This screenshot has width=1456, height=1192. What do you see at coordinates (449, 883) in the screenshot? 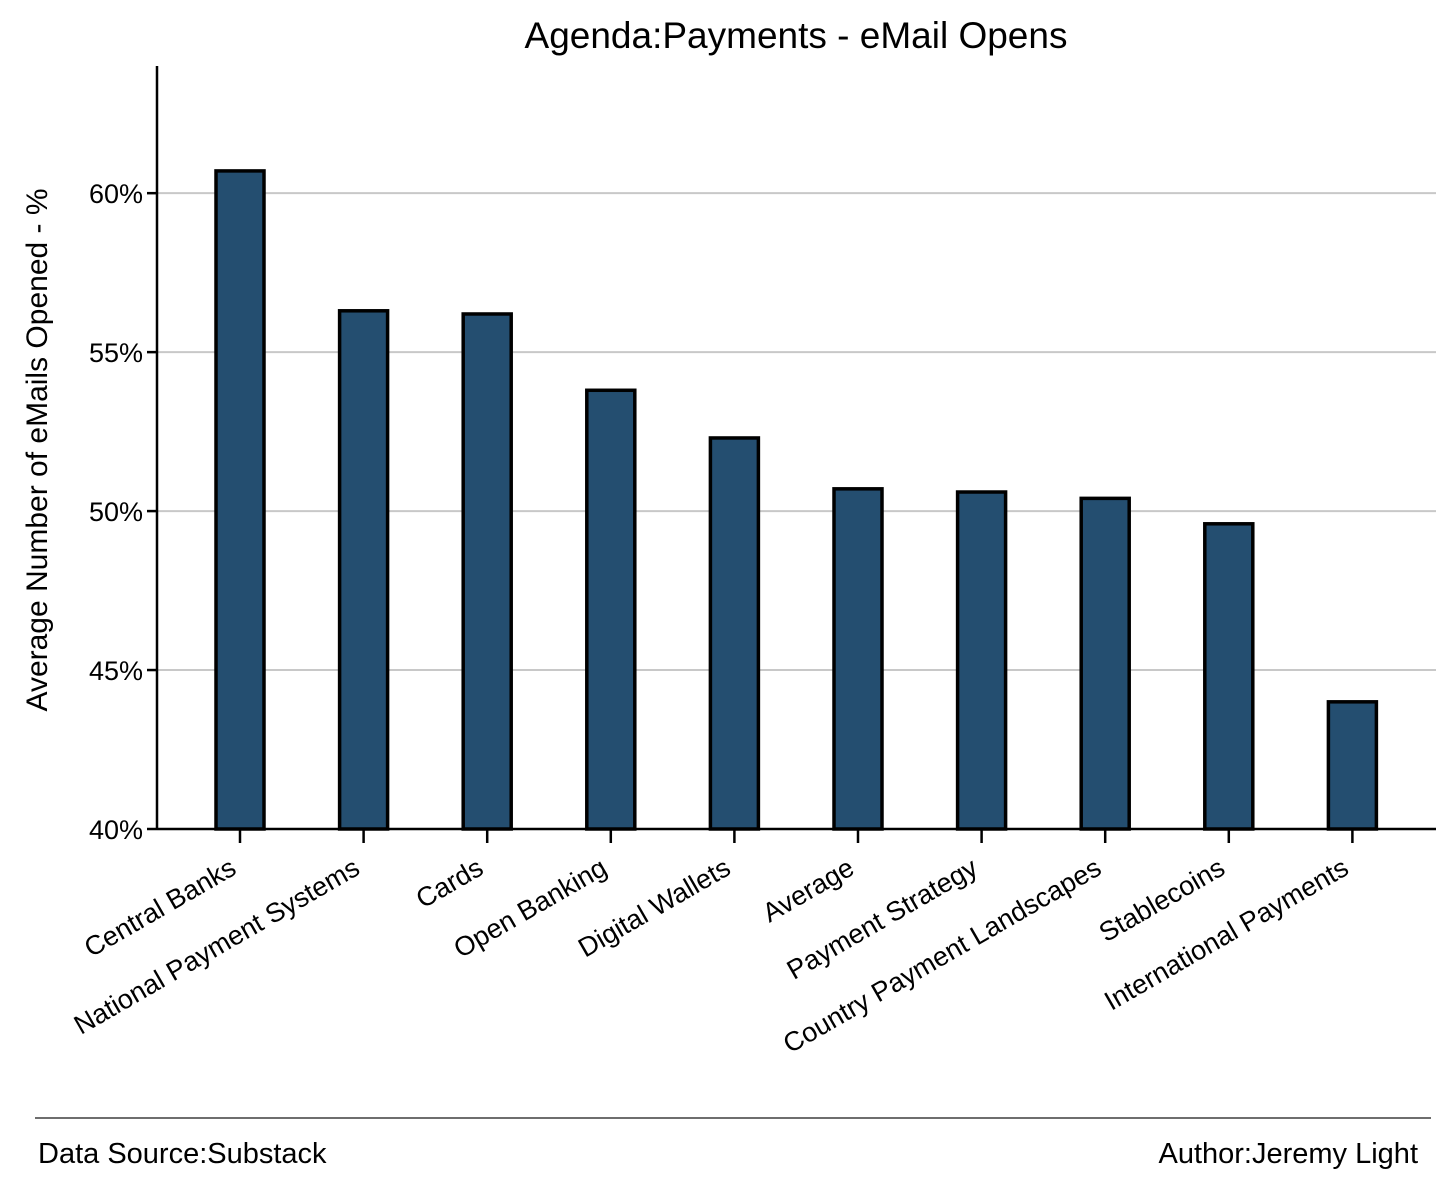
I see `x-tick-label: Cards` at bounding box center [449, 883].